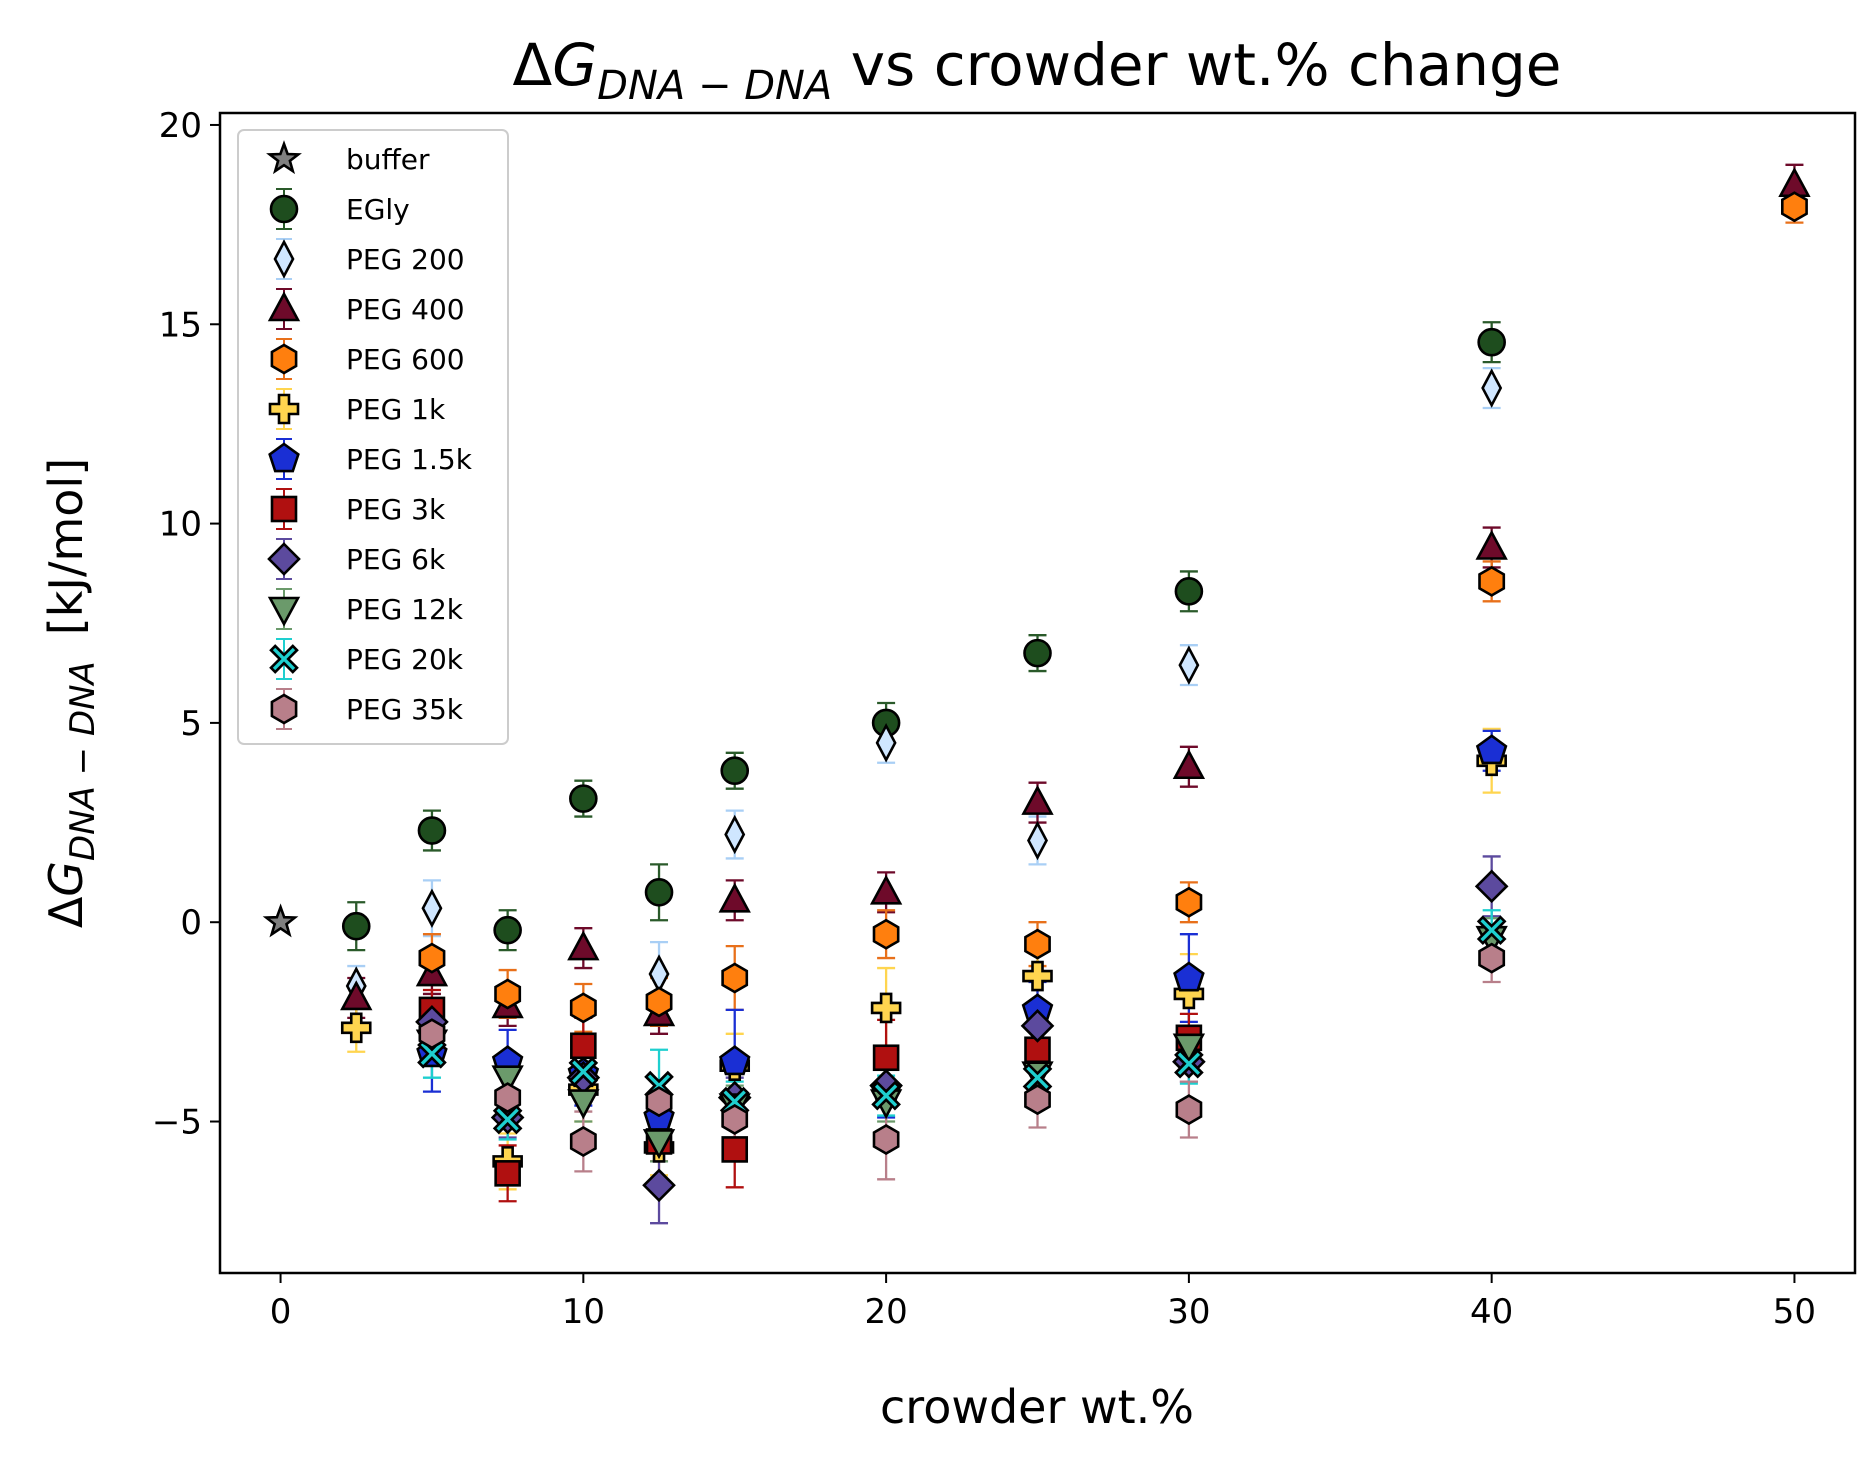 This screenshot has height=1458, width=1876. Describe the element at coordinates (405, 359) in the screenshot. I see `legend-label-peg-600: PEG 600` at that location.